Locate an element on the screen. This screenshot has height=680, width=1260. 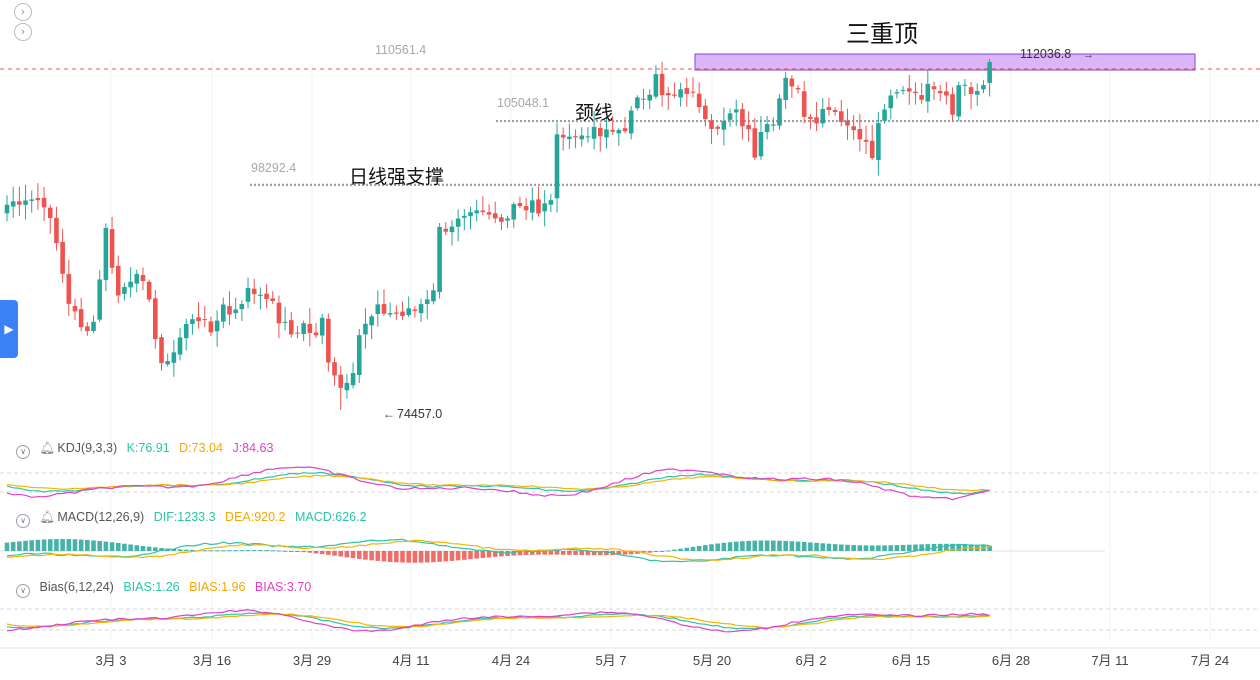
side-panel-toggle: ▶ is located at coordinates (9, 329).